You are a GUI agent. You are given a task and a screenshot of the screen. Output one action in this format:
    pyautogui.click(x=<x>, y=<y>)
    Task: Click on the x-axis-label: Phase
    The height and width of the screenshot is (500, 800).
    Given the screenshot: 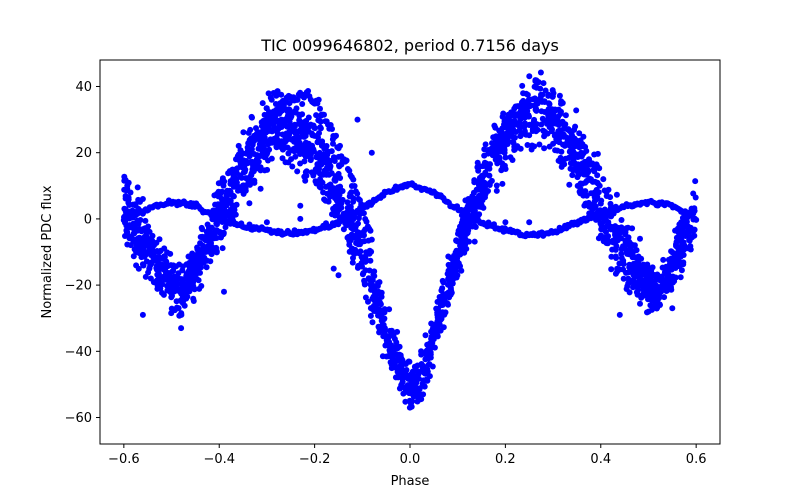 What is the action you would take?
    pyautogui.click(x=410, y=481)
    